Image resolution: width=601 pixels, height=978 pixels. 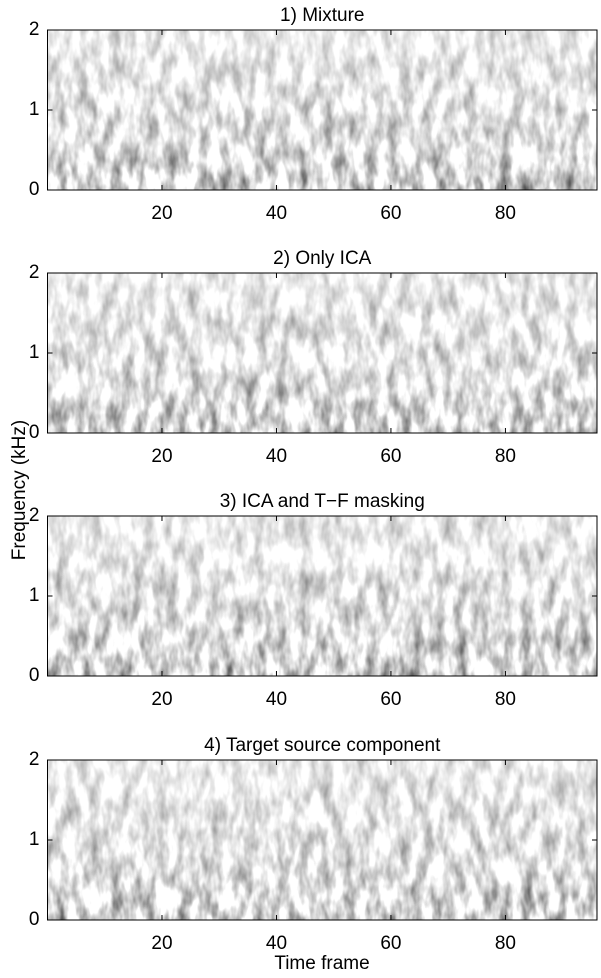 I want to click on y-axis-label: Frequency (kHz), so click(x=19, y=490).